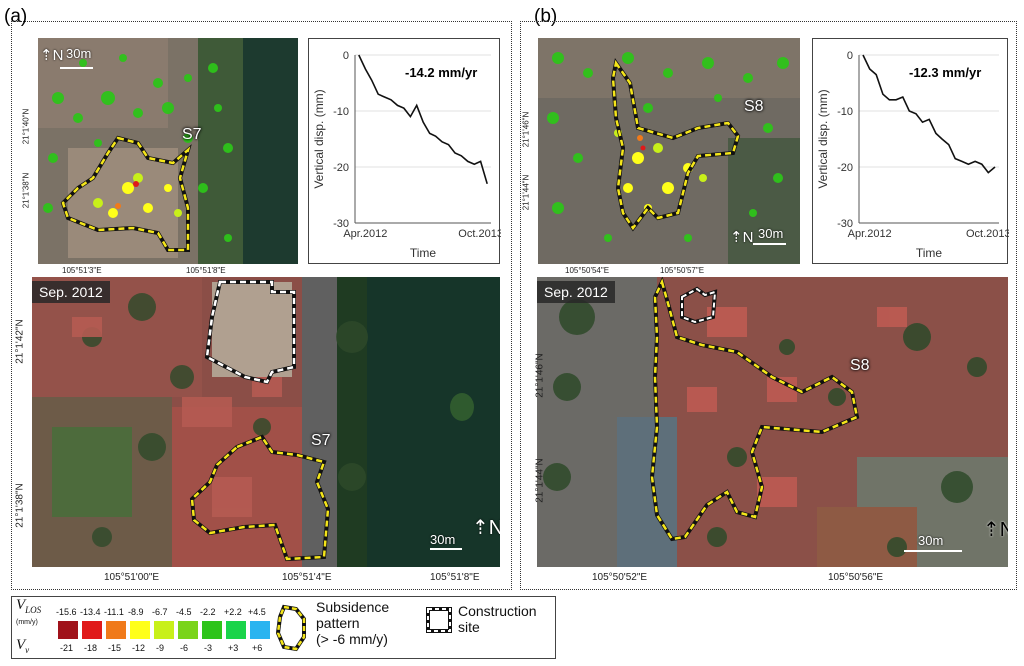  Describe the element at coordinates (184, 648) in the screenshot. I see `legend-vv-value: -6` at that location.